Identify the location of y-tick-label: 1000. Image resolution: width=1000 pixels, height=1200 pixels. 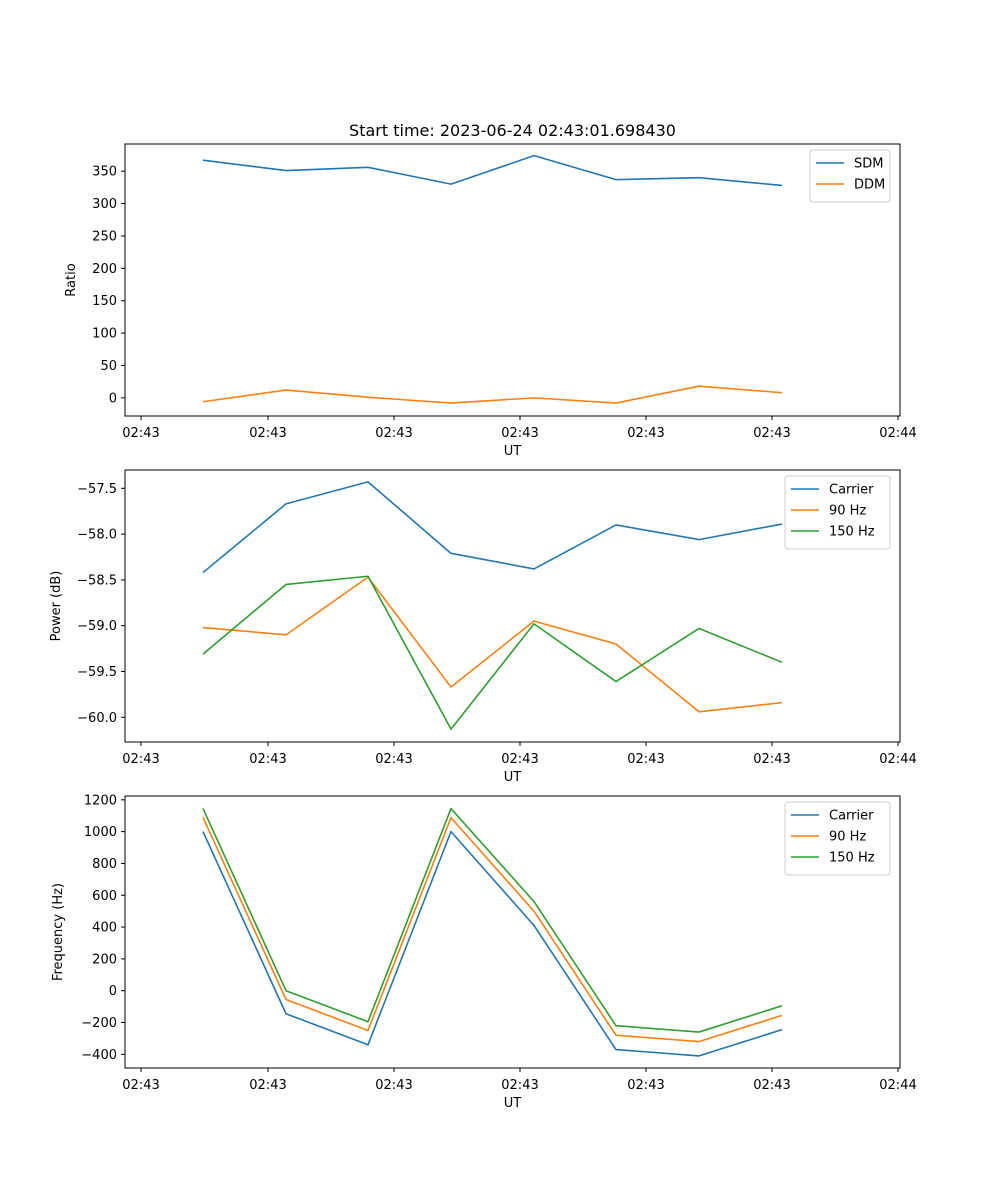
(100, 832).